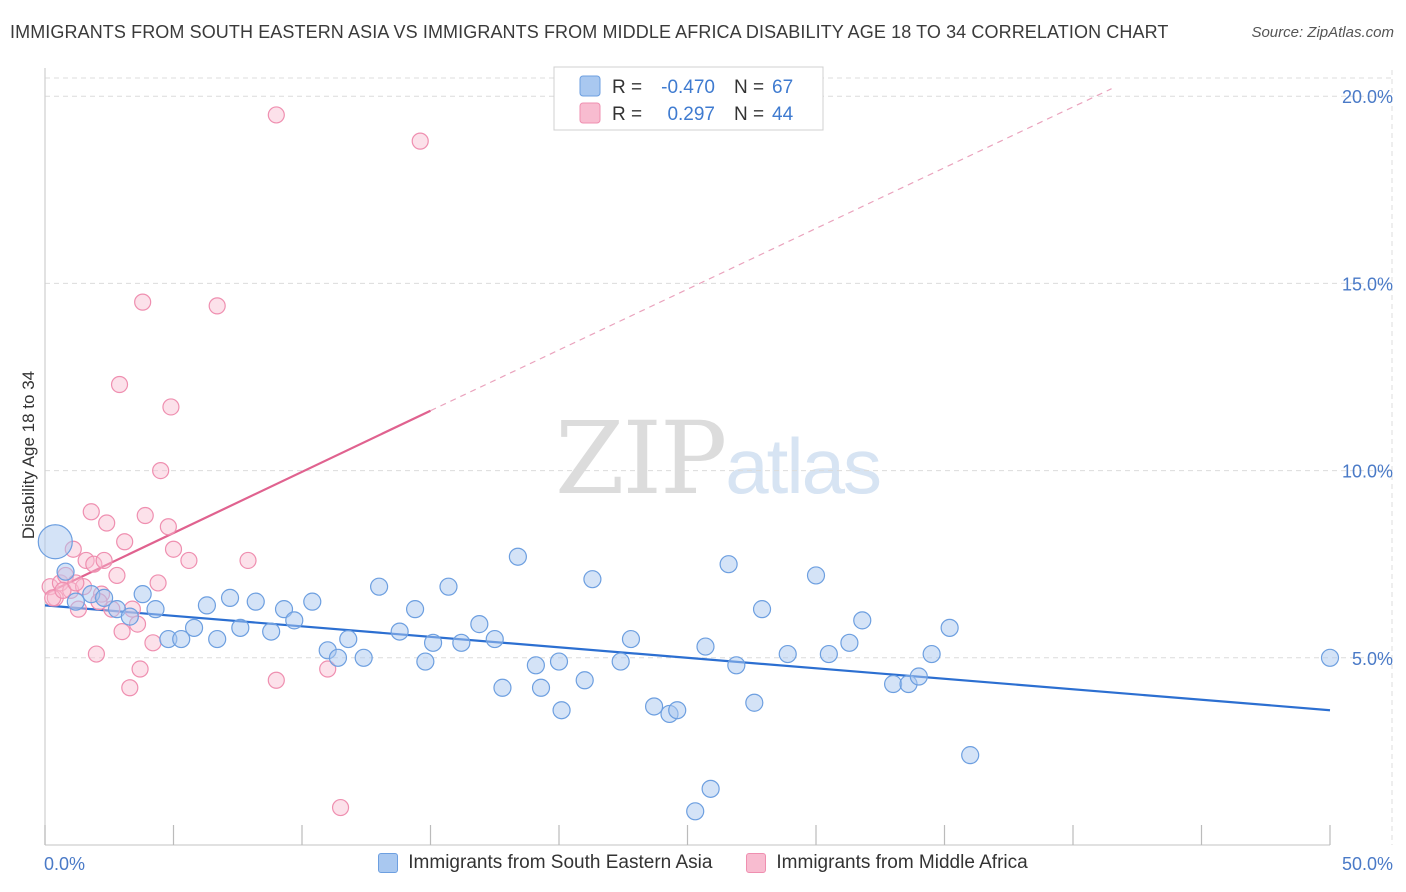 The width and height of the screenshot is (1406, 892). I want to click on legend-n-value-pink: 44, so click(783, 114).